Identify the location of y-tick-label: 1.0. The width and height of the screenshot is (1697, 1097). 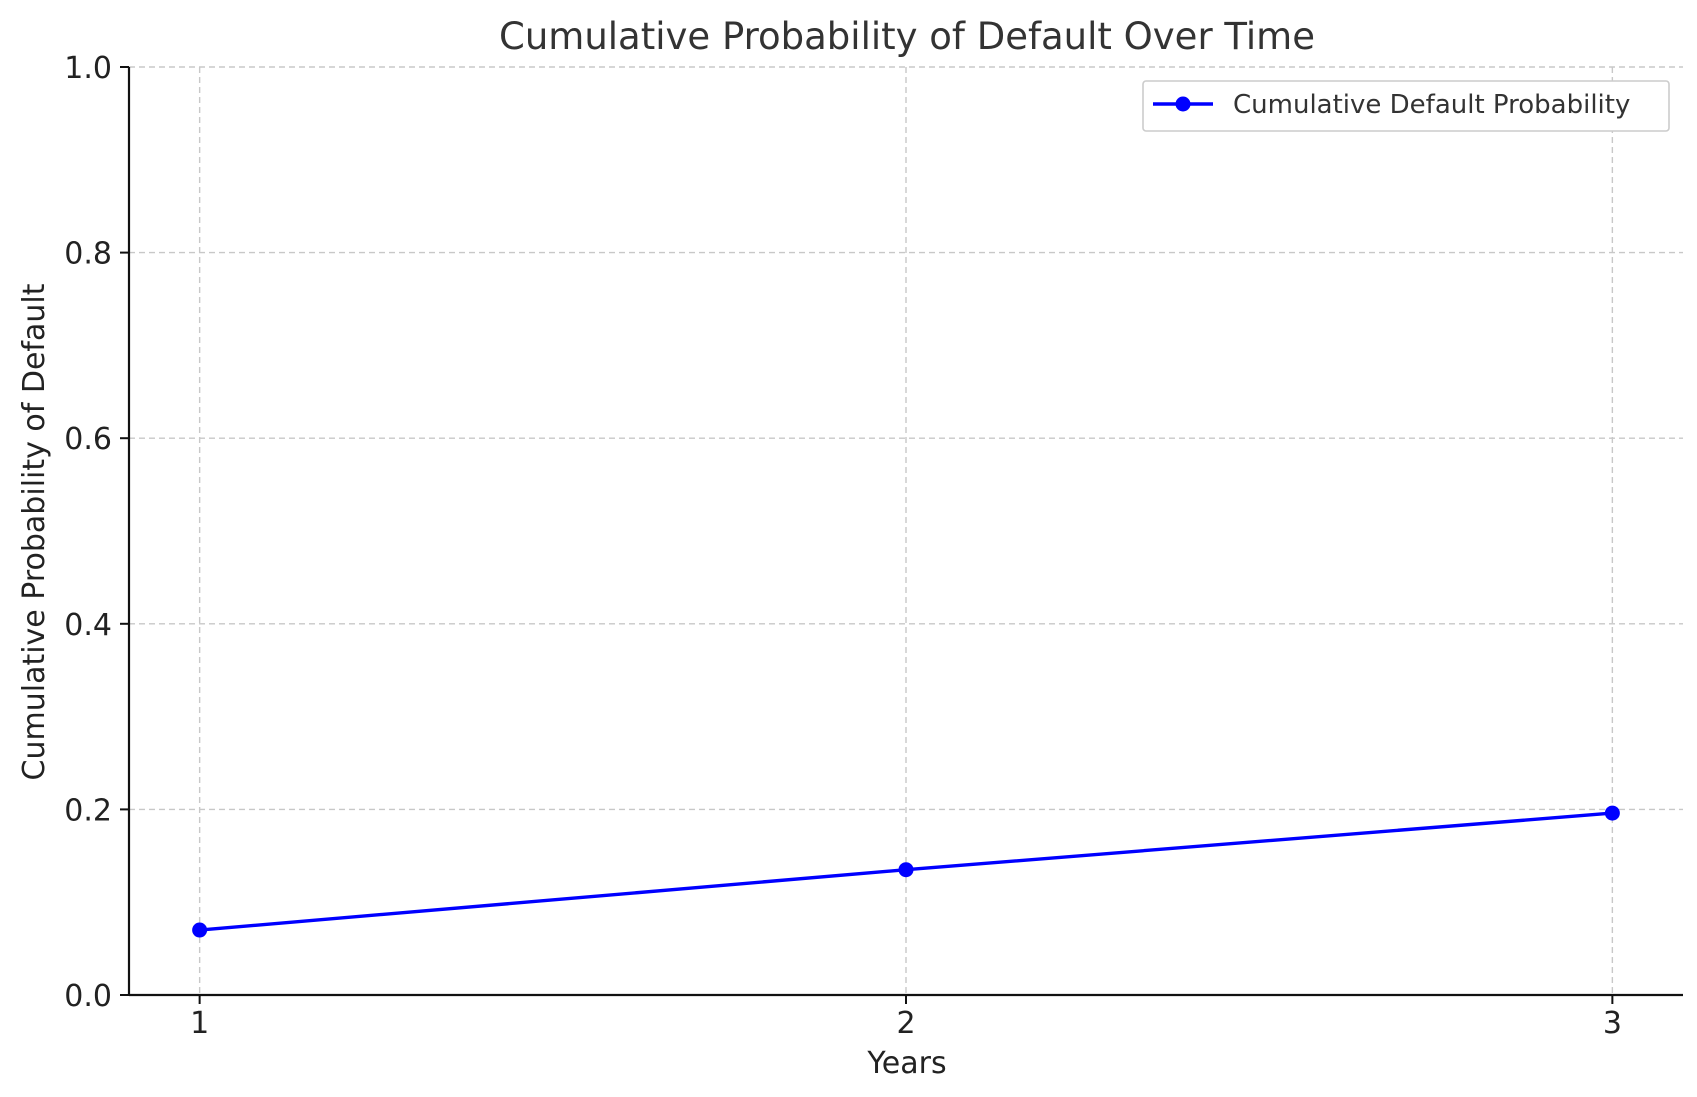
(88, 68).